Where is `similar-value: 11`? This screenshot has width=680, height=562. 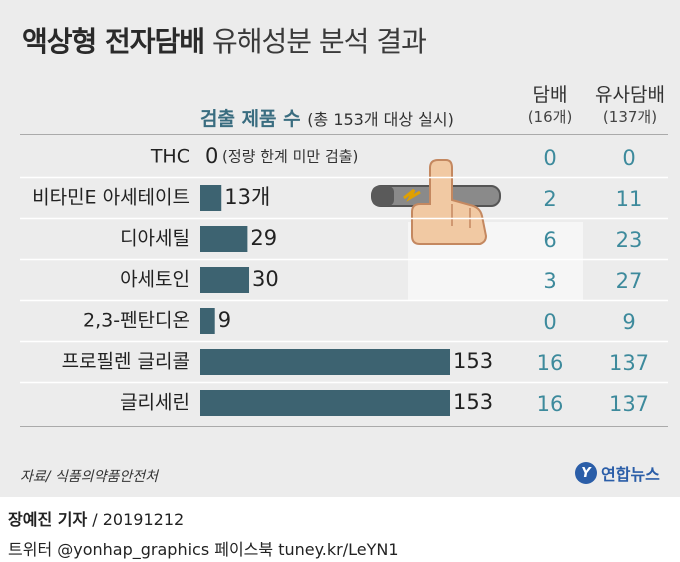
similar-value: 11 is located at coordinates (629, 199).